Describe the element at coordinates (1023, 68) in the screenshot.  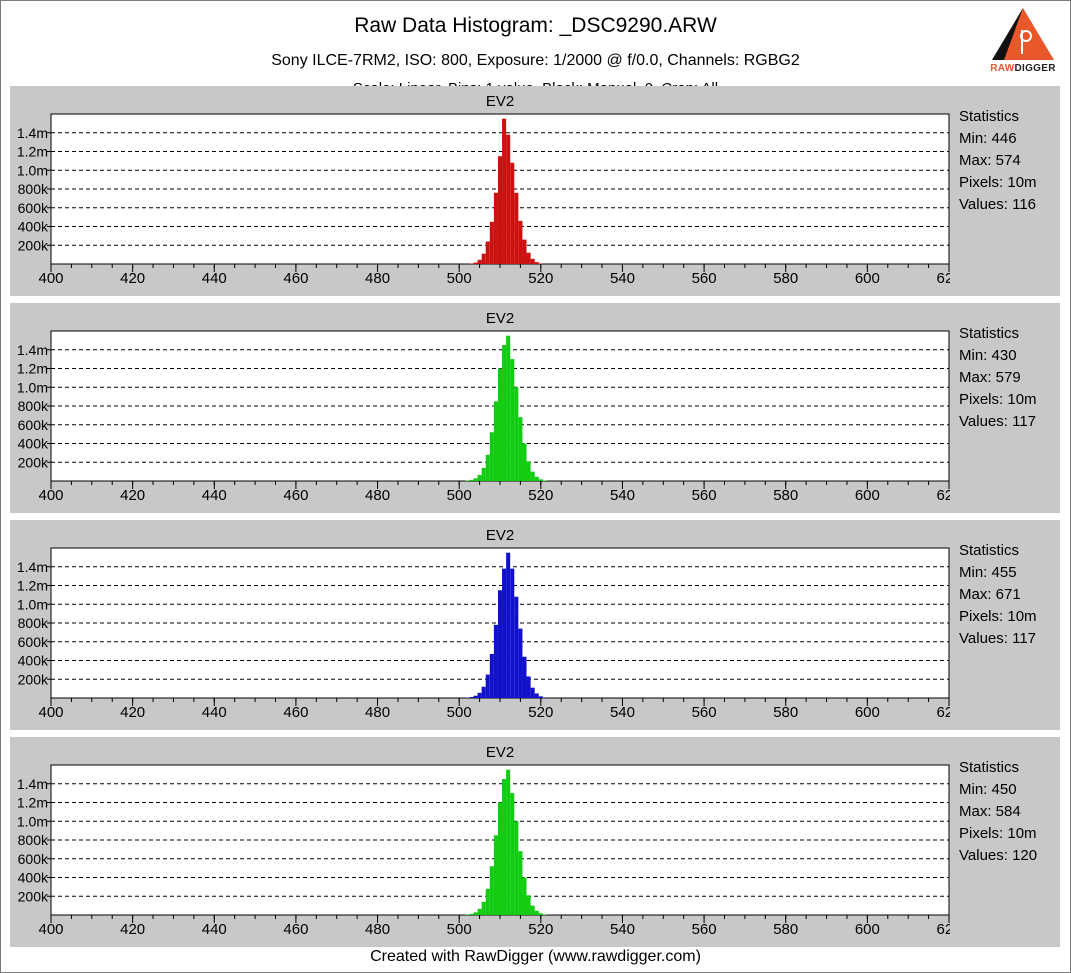
I see `logo-wordmark: RAWDIGGER` at that location.